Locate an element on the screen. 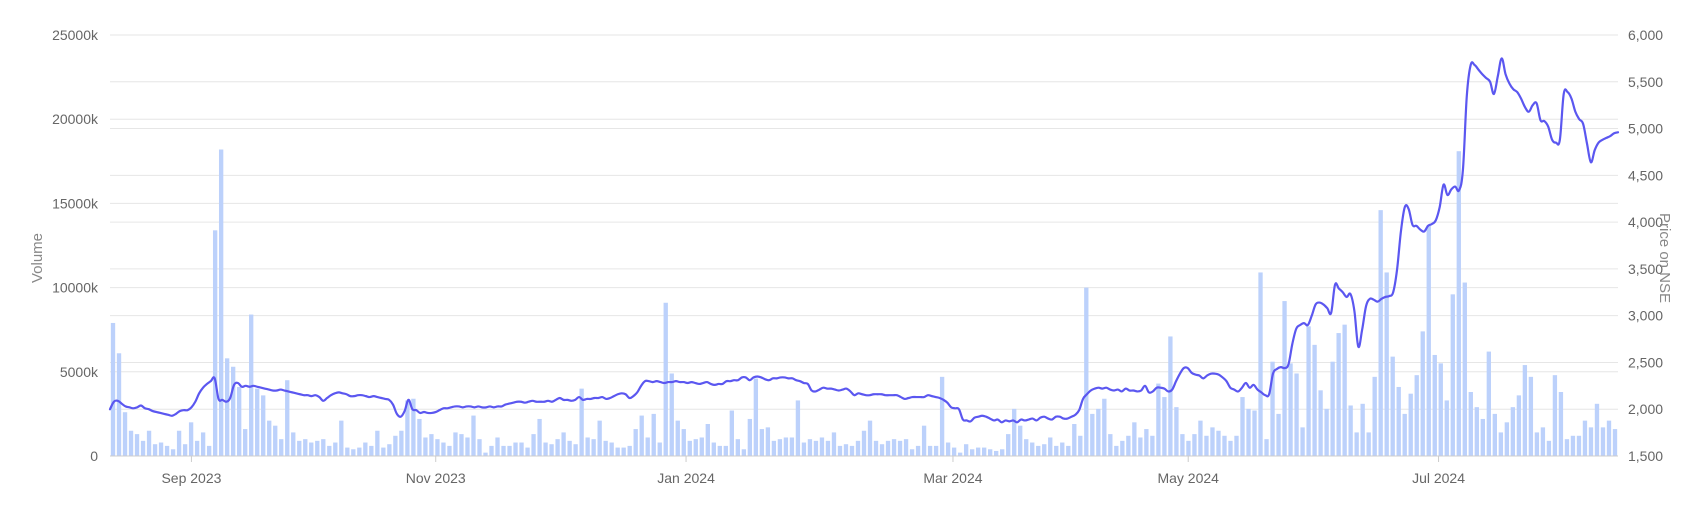  x-tick-label: Nov 2023 is located at coordinates (436, 478).